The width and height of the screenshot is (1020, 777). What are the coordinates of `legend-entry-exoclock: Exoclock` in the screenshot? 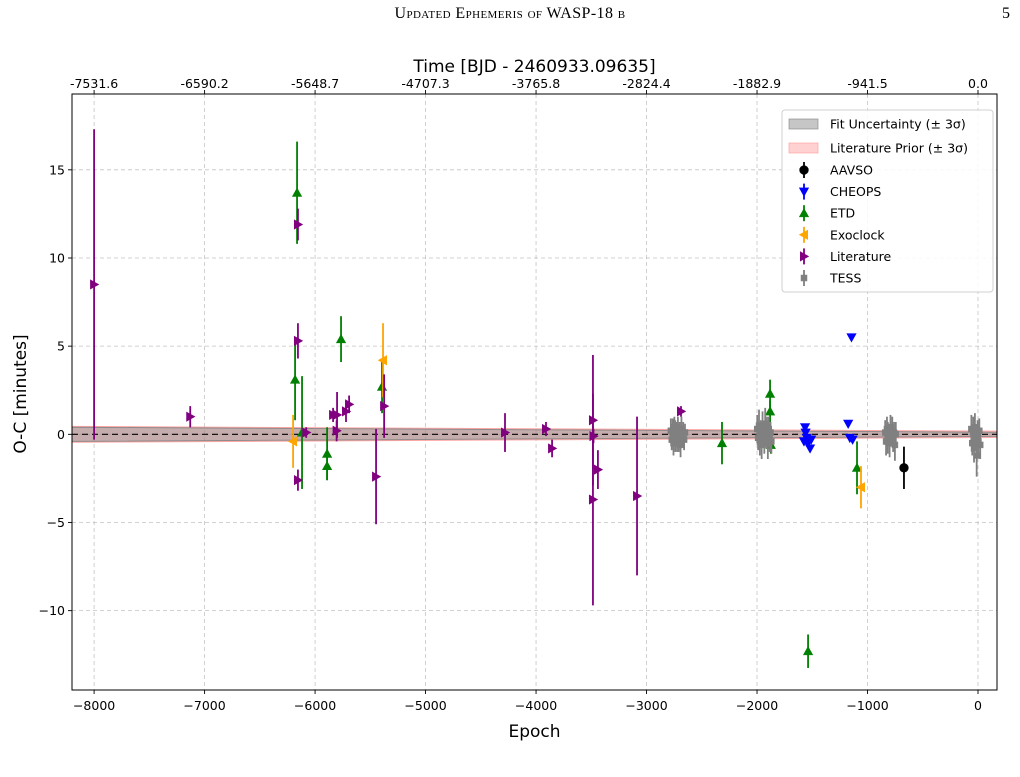 It's located at (841, 234).